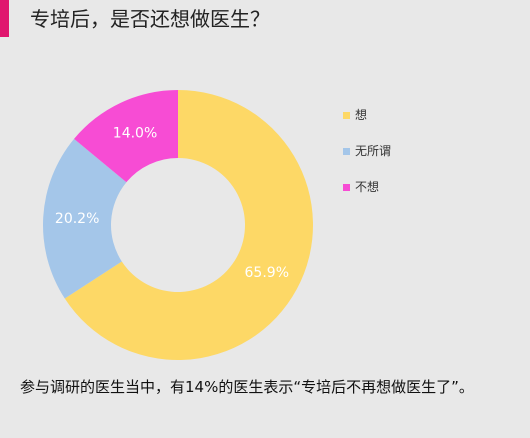 This screenshot has height=438, width=530. Describe the element at coordinates (346, 187) in the screenshot. I see `legend-swatch-not-want` at that location.